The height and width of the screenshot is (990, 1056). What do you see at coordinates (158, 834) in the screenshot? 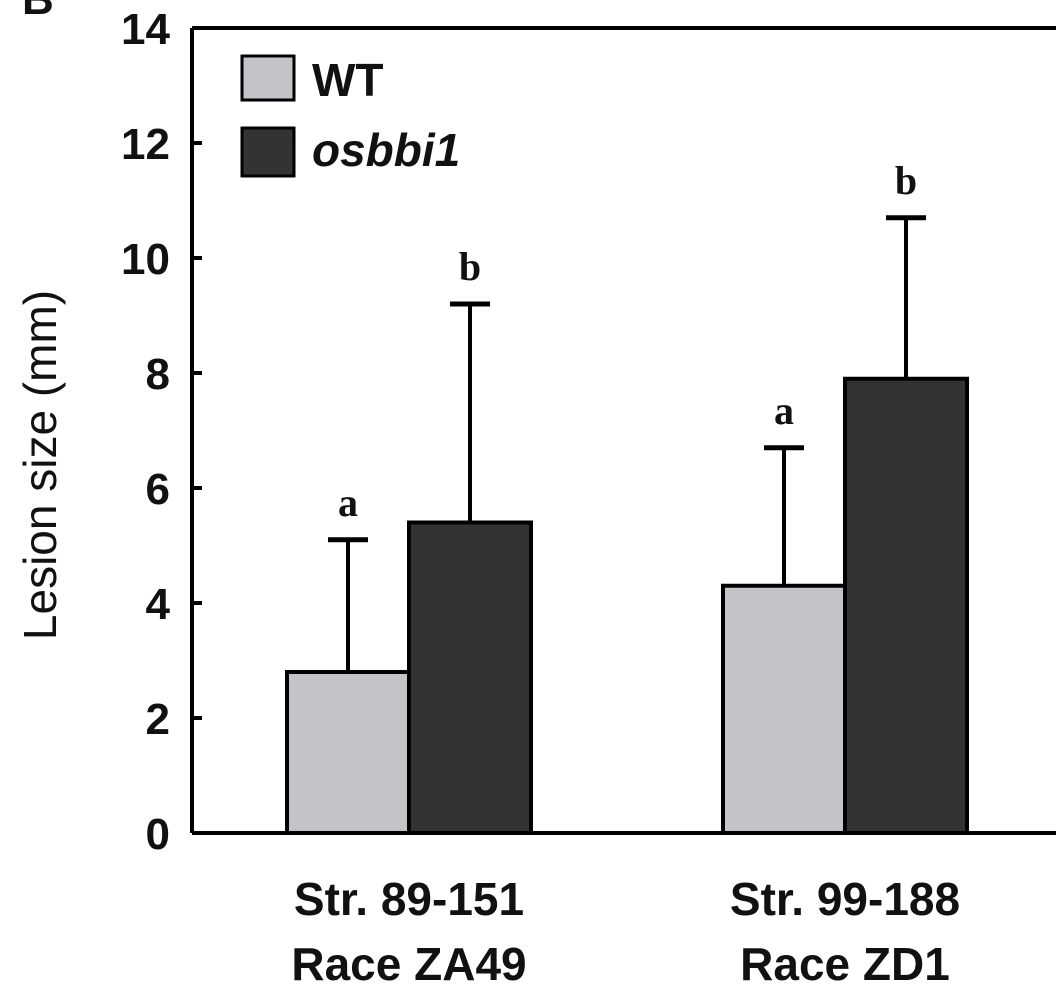
I see `y-tick-label: 0` at bounding box center [158, 834].